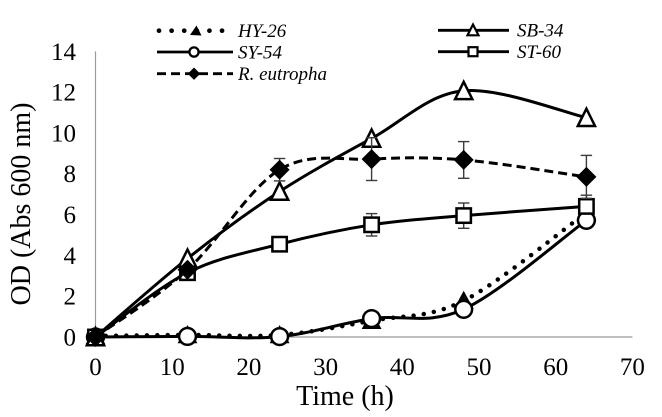  I want to click on svg-text: 70, so click(632, 367).